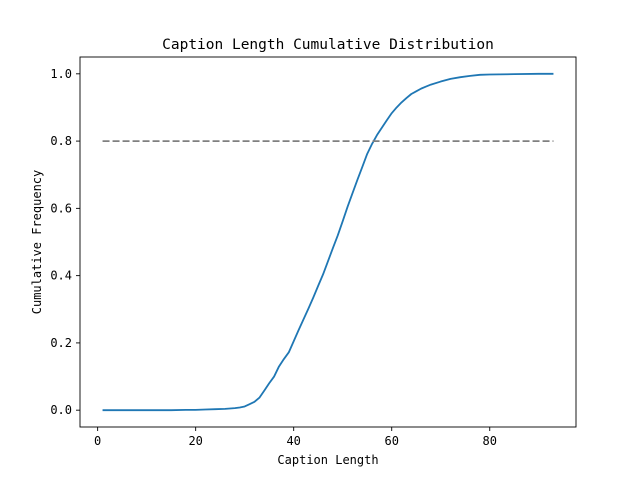 The image size is (640, 480). What do you see at coordinates (391, 441) in the screenshot?
I see `x-tick-label: 60` at bounding box center [391, 441].